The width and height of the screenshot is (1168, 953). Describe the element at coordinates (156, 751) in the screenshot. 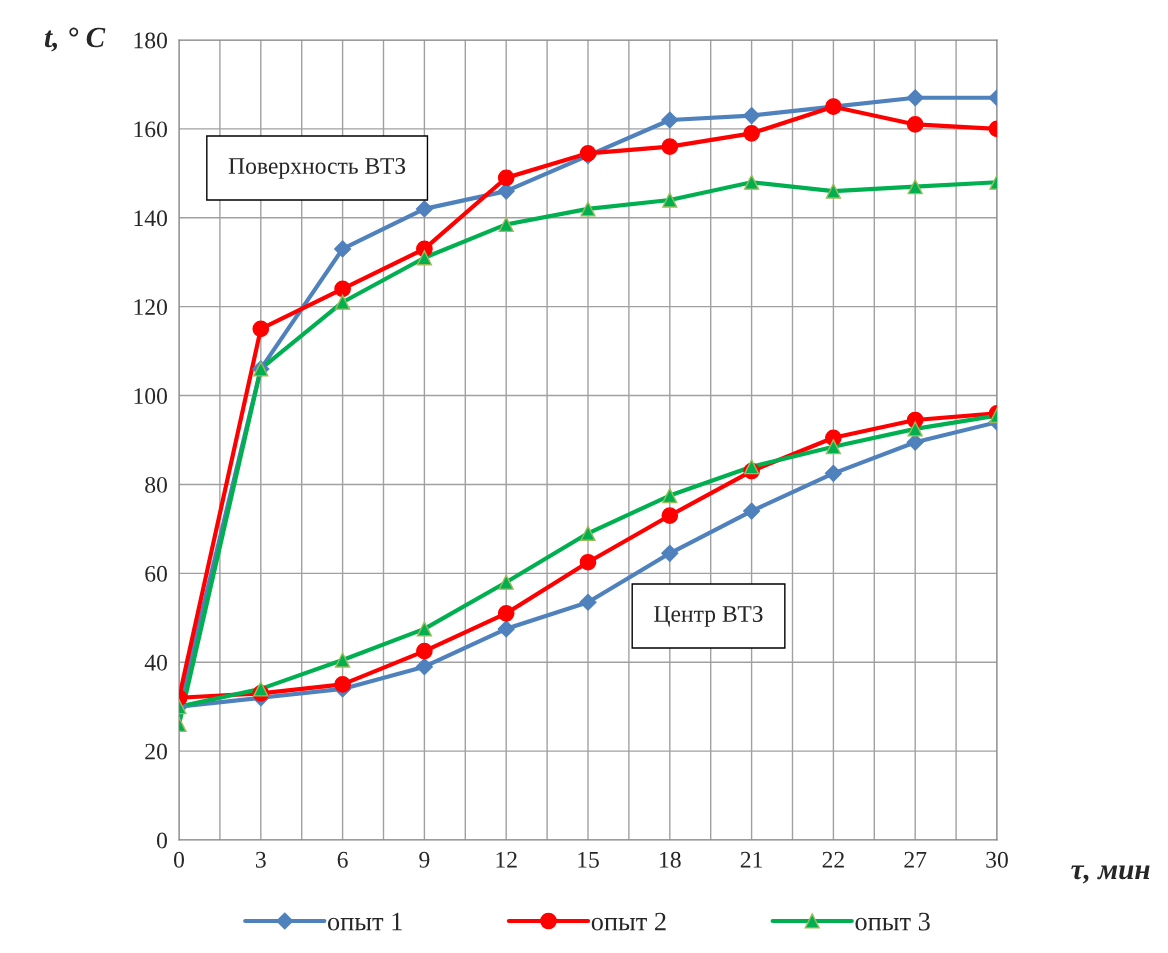

I see `y-tick-label: 20` at that location.